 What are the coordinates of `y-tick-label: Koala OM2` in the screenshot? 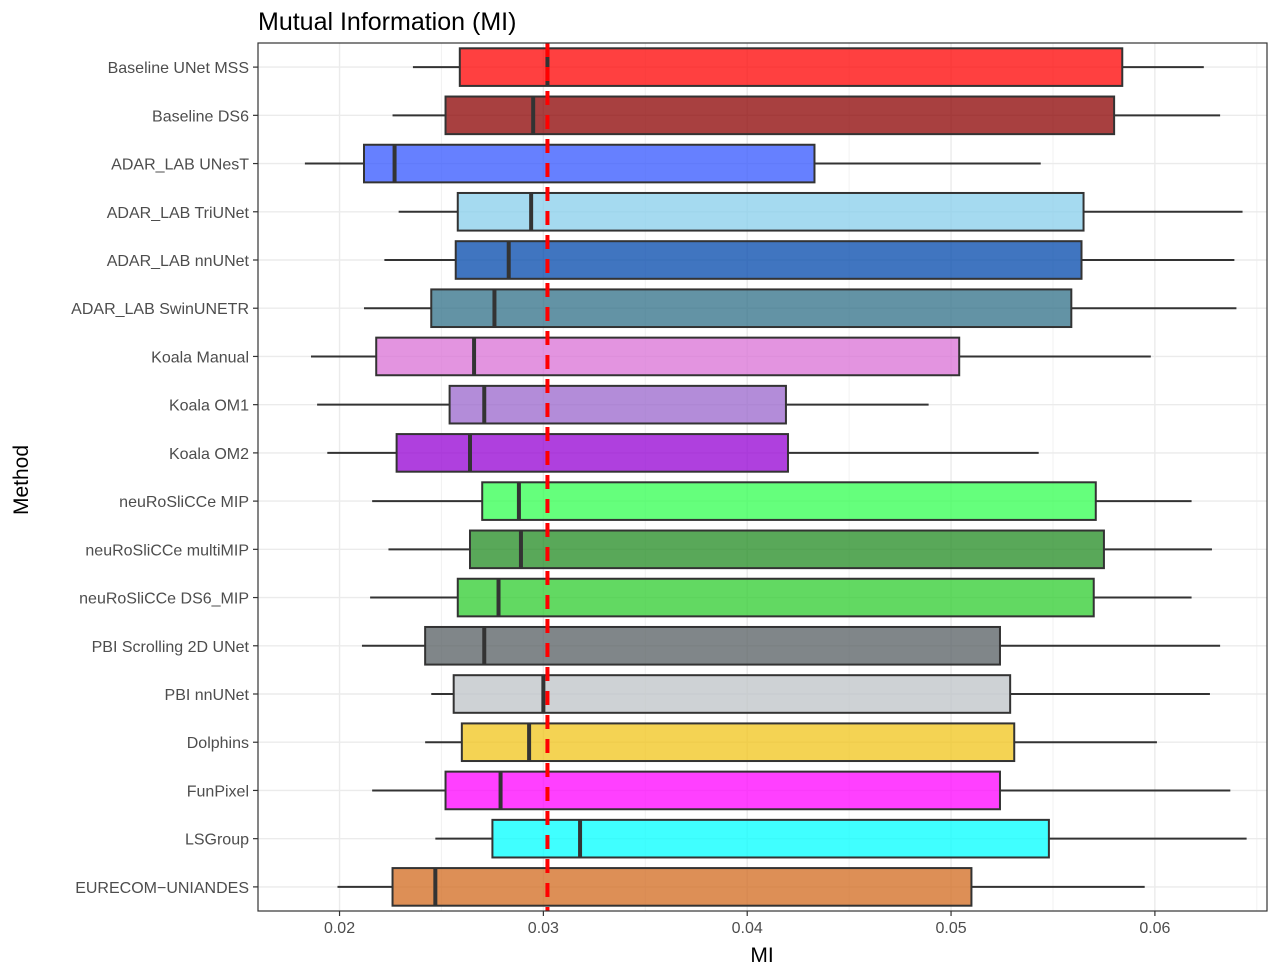 It's located at (209, 454).